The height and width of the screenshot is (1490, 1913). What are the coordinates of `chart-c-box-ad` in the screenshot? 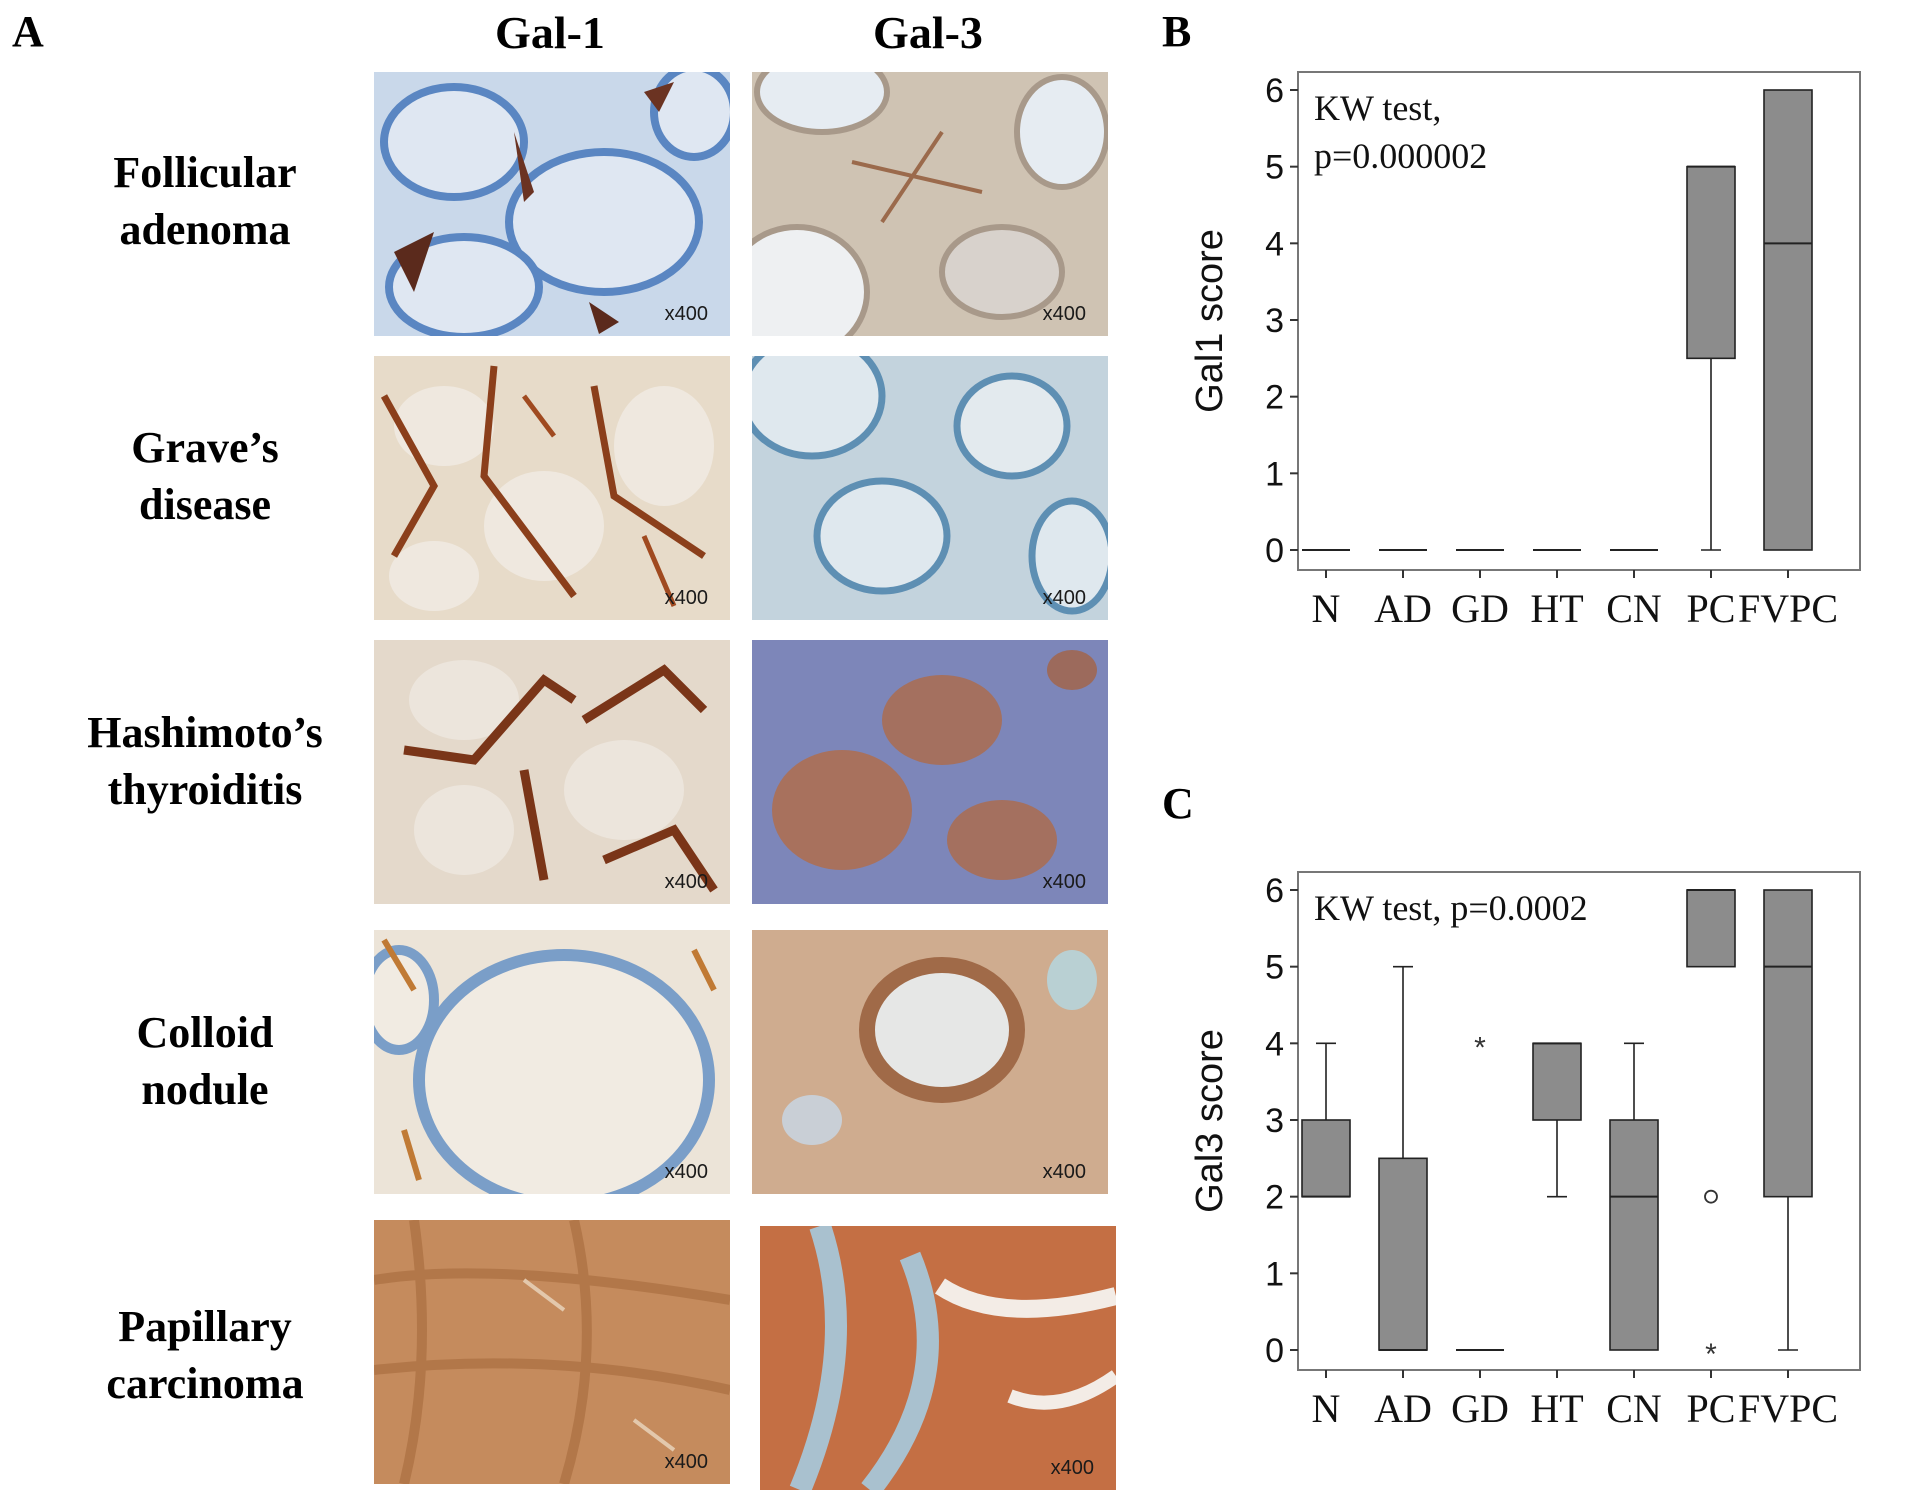 It's located at (1403, 1158).